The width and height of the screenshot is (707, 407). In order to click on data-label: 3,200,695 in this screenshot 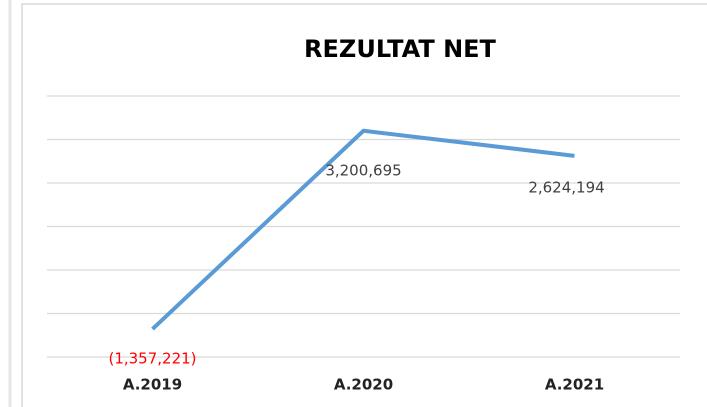, I will do `click(363, 170)`.